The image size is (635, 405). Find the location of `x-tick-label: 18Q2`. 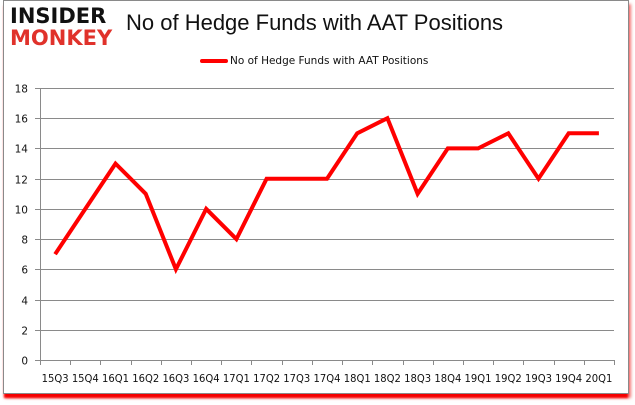

x-tick-label: 18Q2 is located at coordinates (387, 379).